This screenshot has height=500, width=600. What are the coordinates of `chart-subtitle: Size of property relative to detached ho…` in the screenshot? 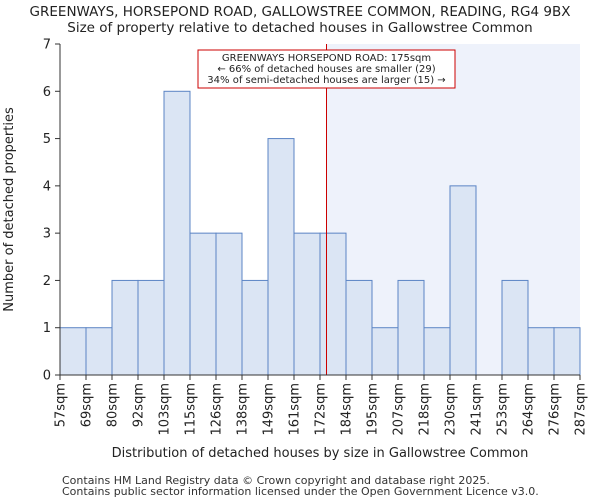 It's located at (300, 28).